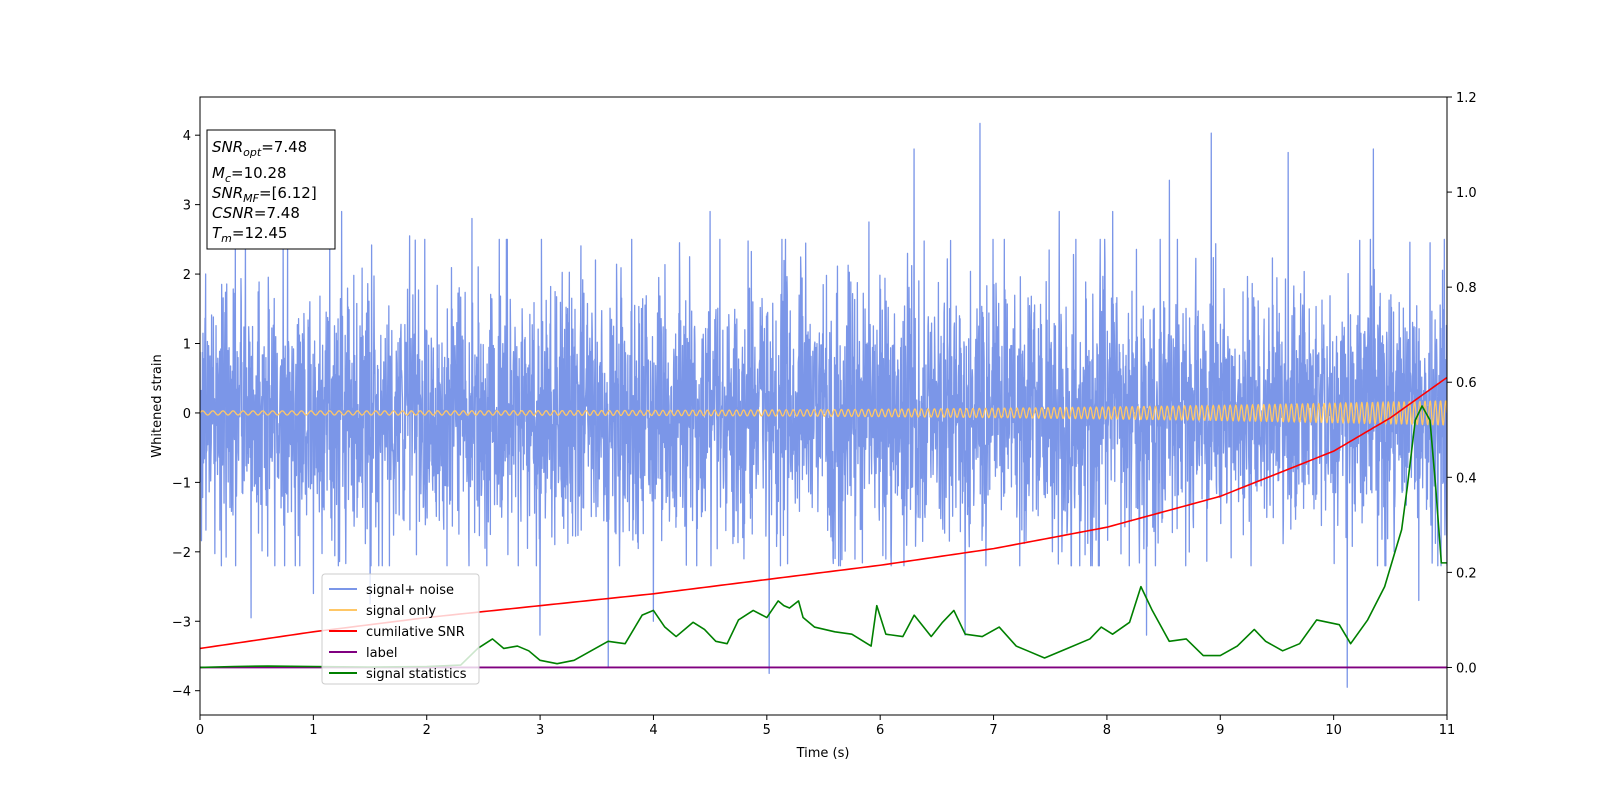 This screenshot has width=1600, height=800. I want to click on y-left-tick-label: −4, so click(181, 692).